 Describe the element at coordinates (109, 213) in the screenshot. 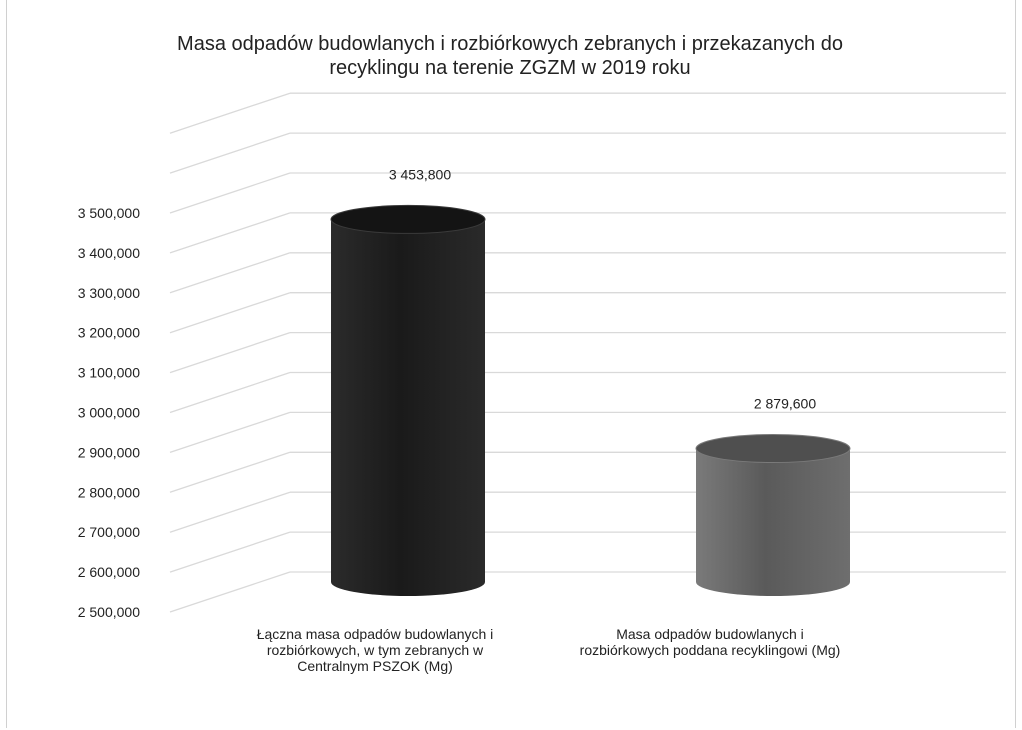

I see `y-tick-label-10: 3 500,000` at that location.